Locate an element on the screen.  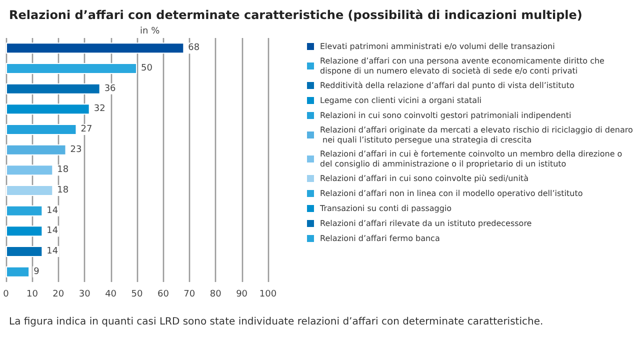
legend-label: Relazioni d’affari originate da mercati a elevato rischio di riciclaggio di denaro nei quali l’istituto persegue una strategia di crescita is located at coordinates (477, 135).